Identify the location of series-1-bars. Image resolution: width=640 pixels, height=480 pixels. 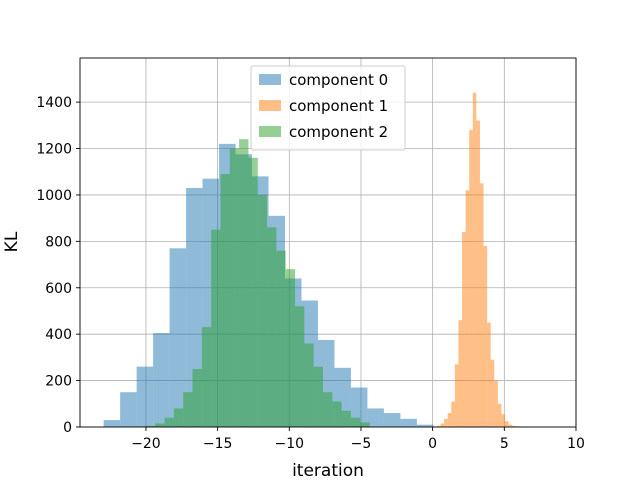
(479, 260).